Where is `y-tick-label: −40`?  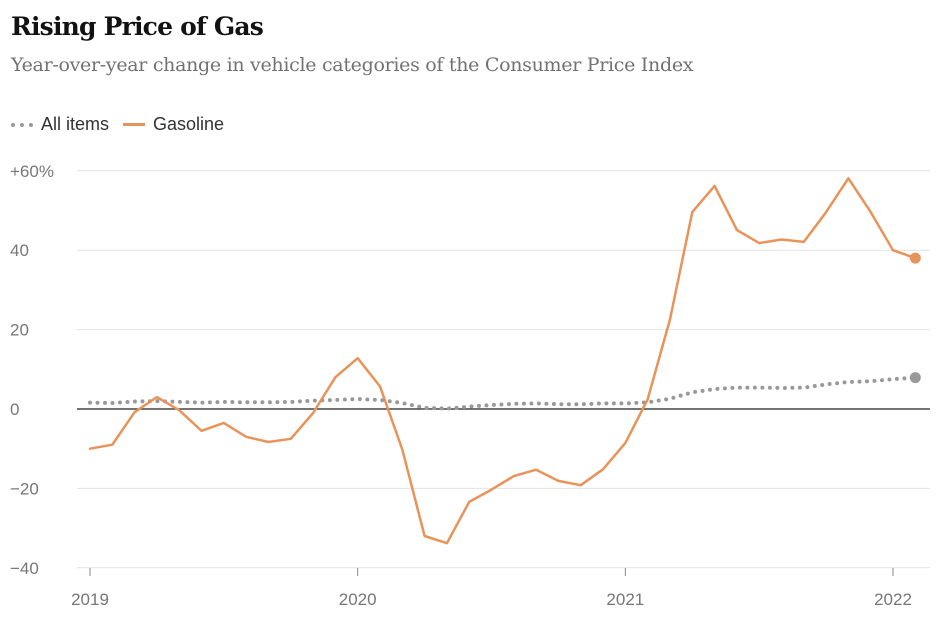
y-tick-label: −40 is located at coordinates (24, 568).